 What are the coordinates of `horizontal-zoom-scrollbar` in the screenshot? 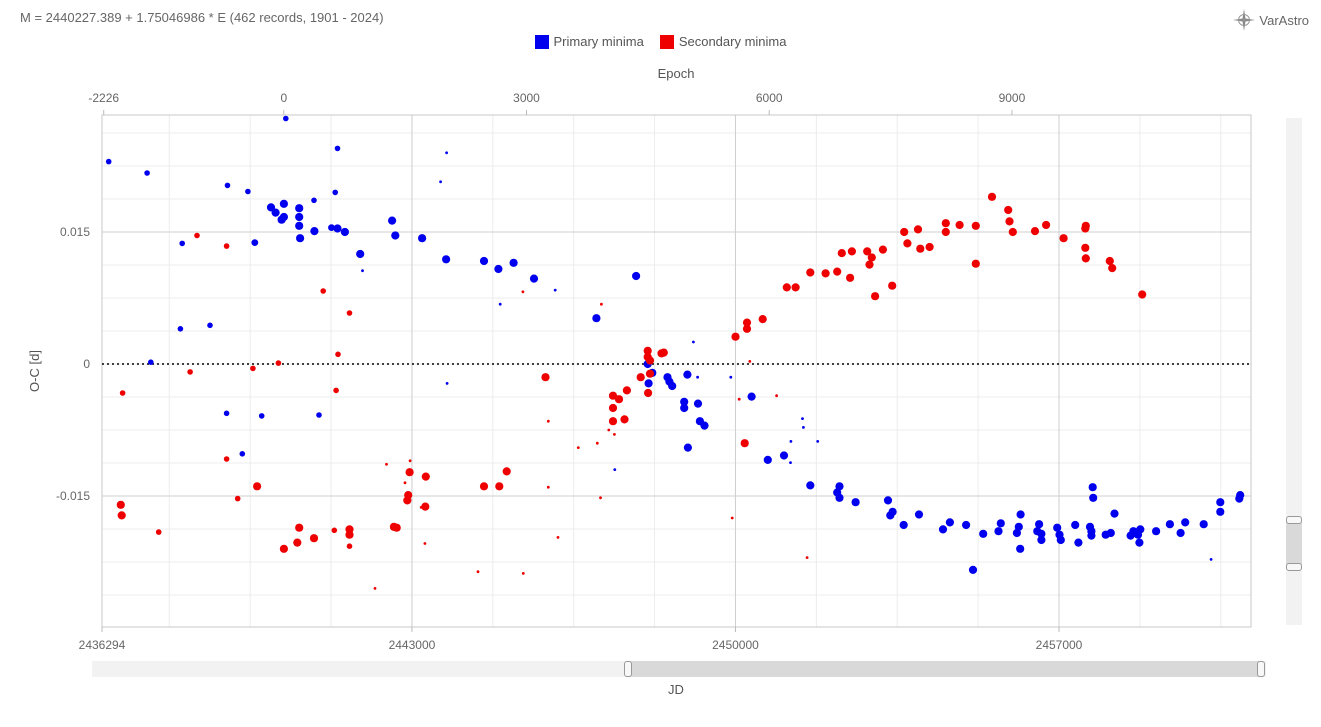 It's located at (679, 669).